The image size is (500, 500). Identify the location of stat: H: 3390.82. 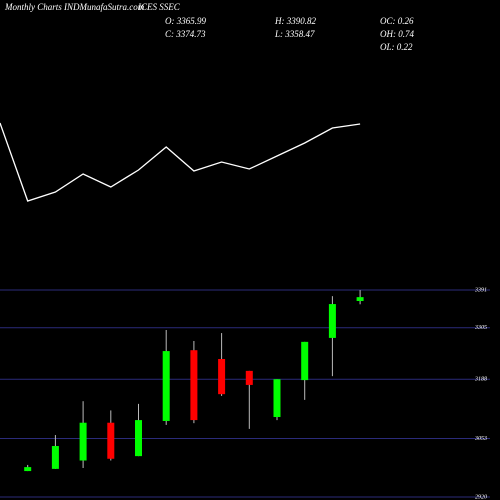
(295, 21).